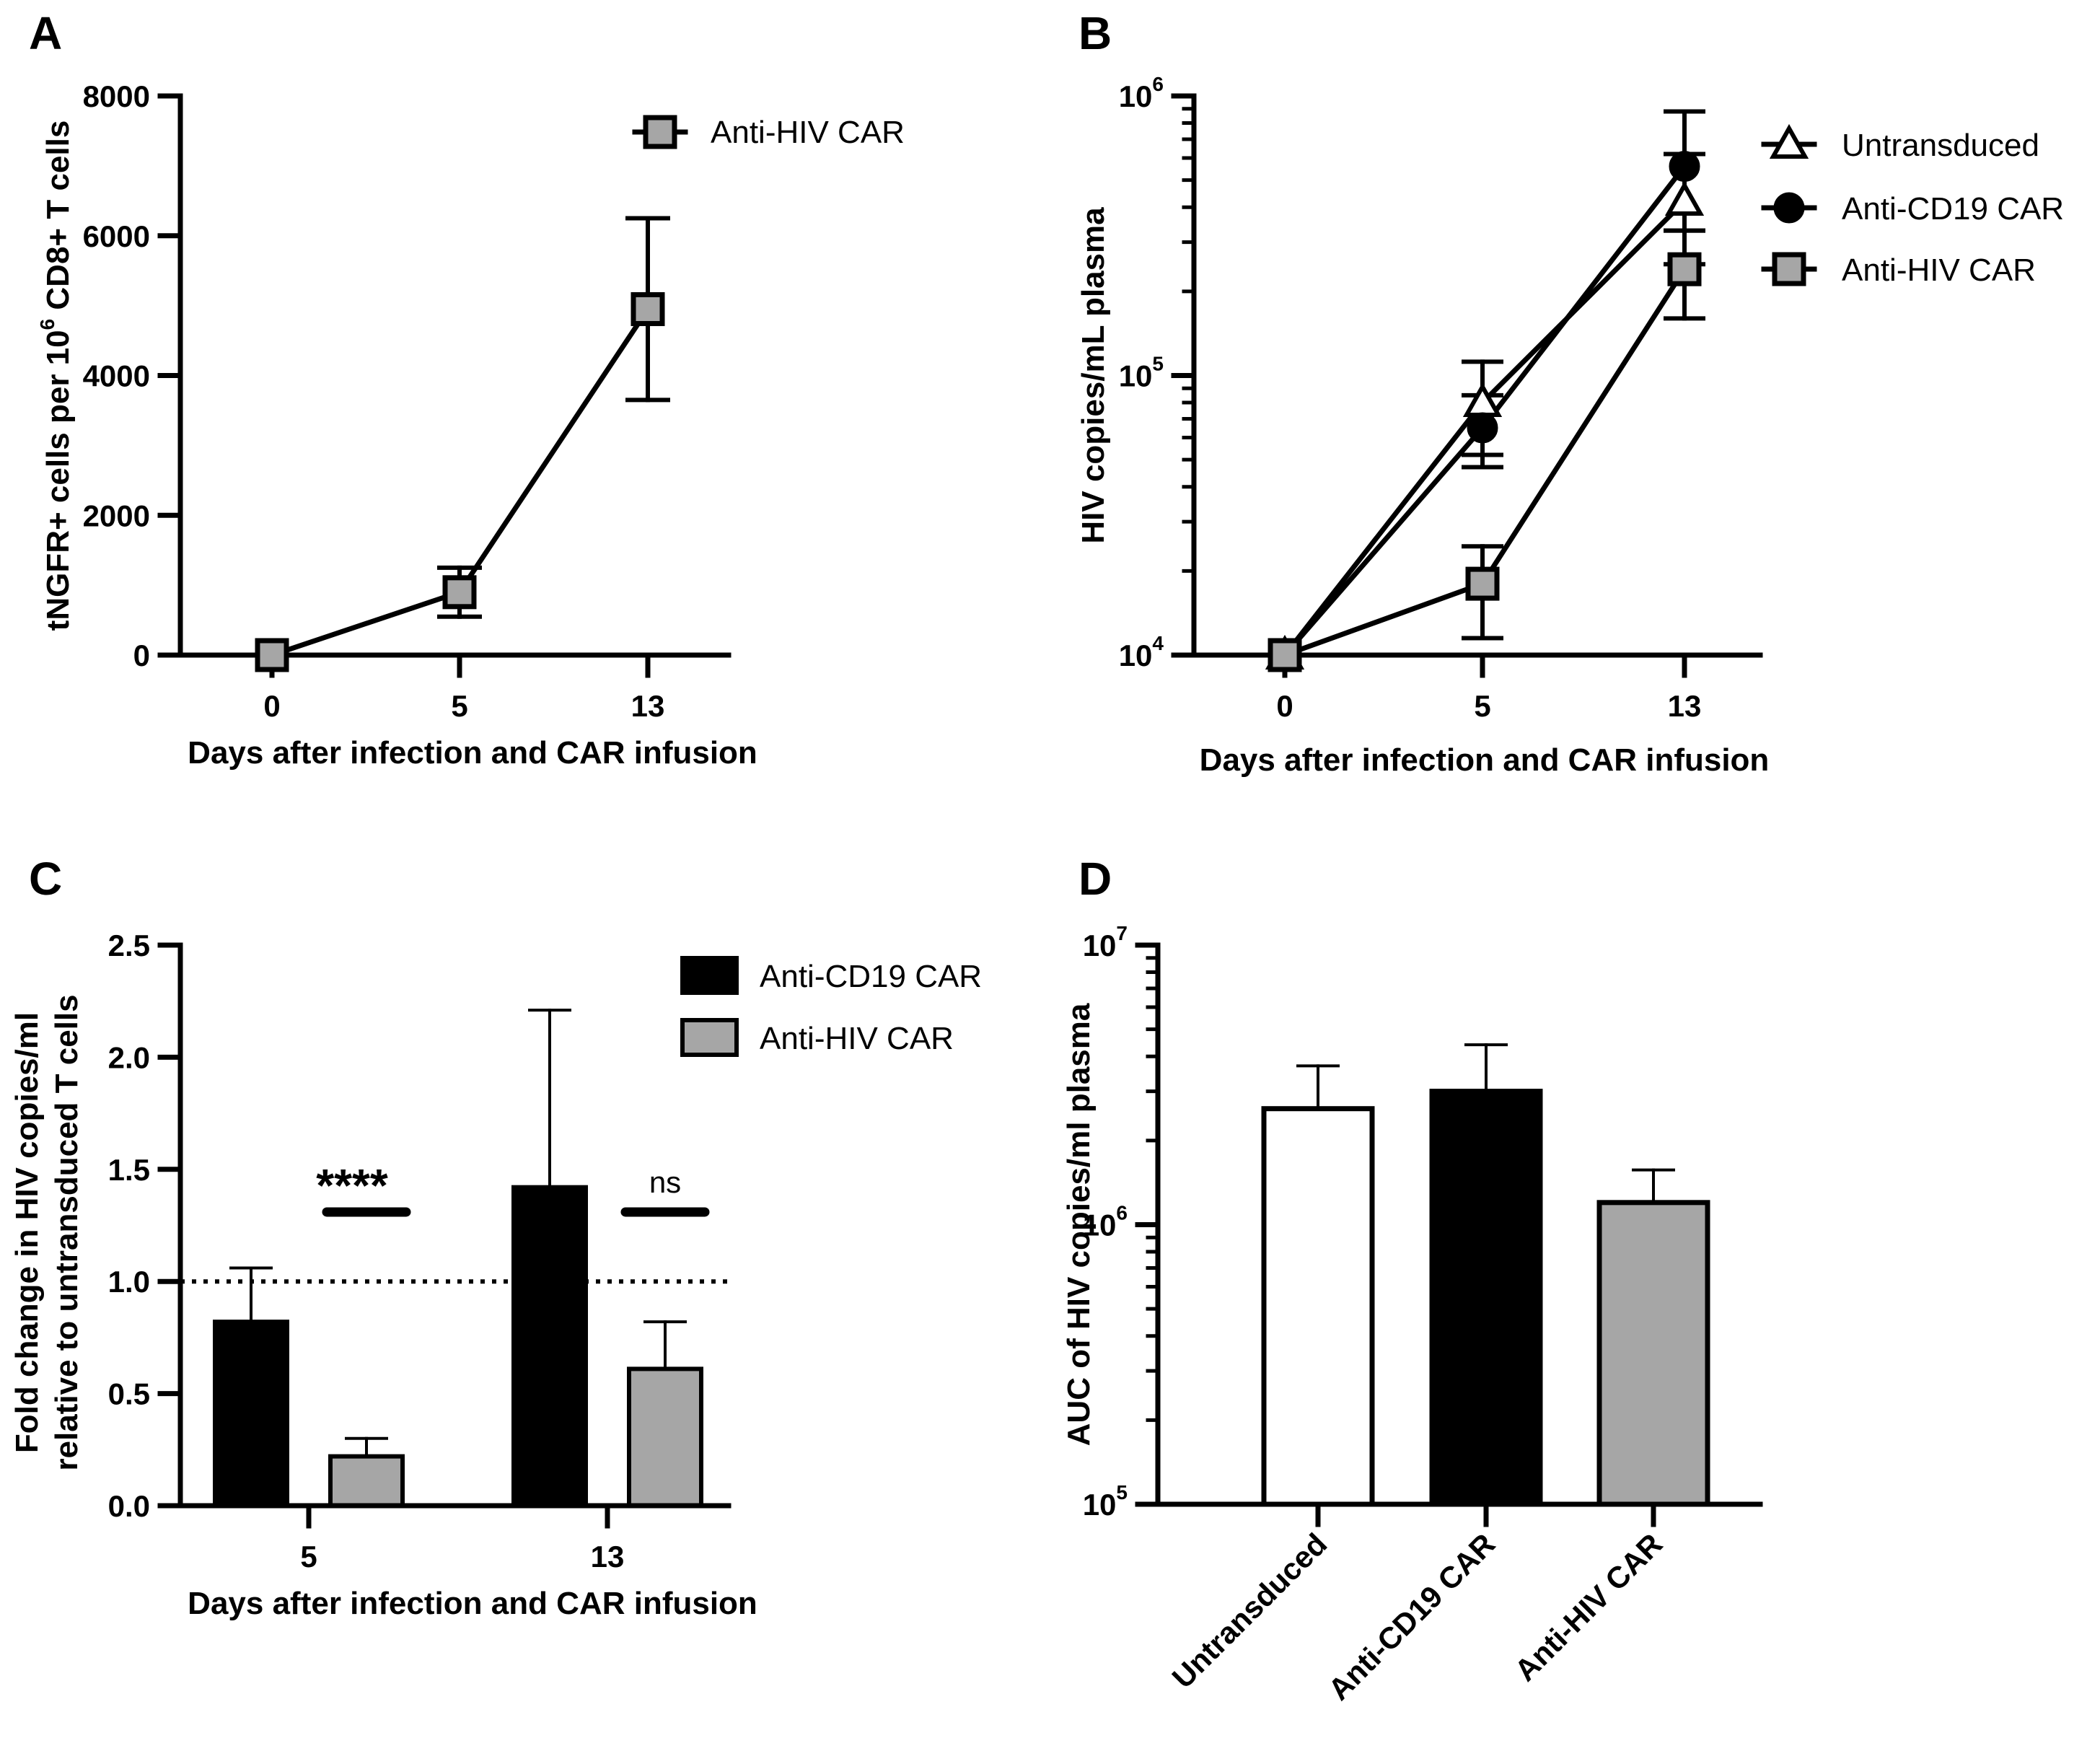 The image size is (2100, 1738). What do you see at coordinates (129, 1057) in the screenshot?
I see `y-tick-label: 2.0` at bounding box center [129, 1057].